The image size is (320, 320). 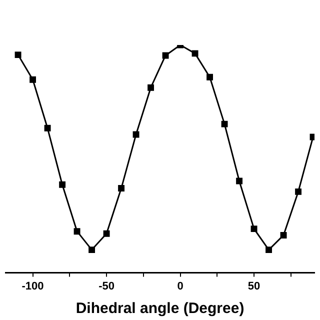 What do you see at coordinates (180, 286) in the screenshot?
I see `x-tick-label: 0` at bounding box center [180, 286].